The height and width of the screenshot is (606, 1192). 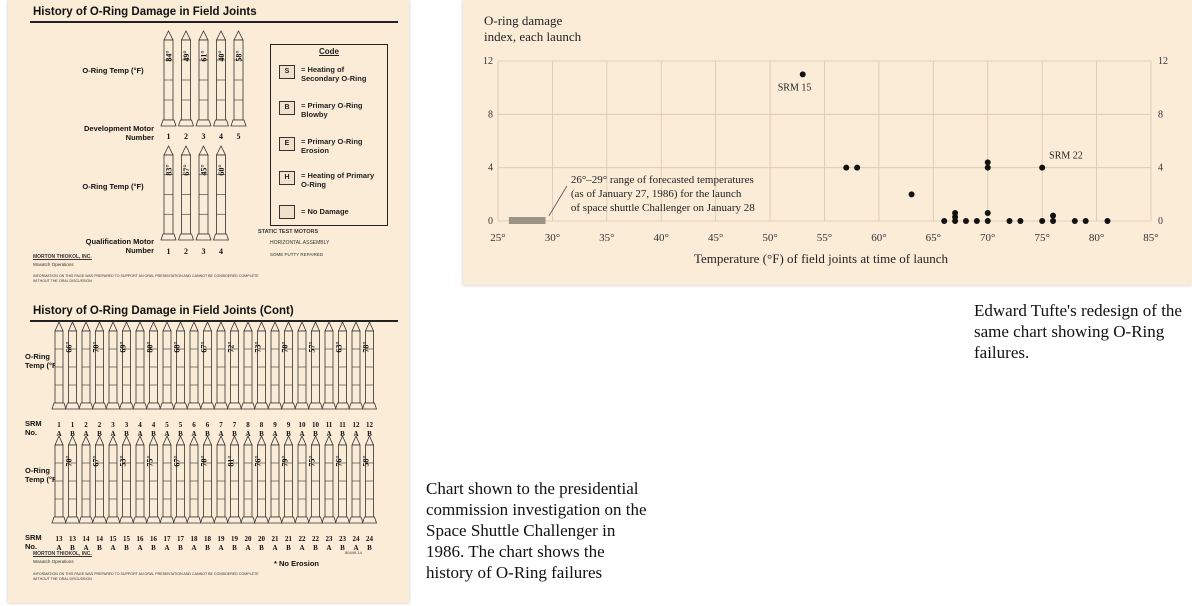 I want to click on forecast-range-bar, so click(x=527, y=220).